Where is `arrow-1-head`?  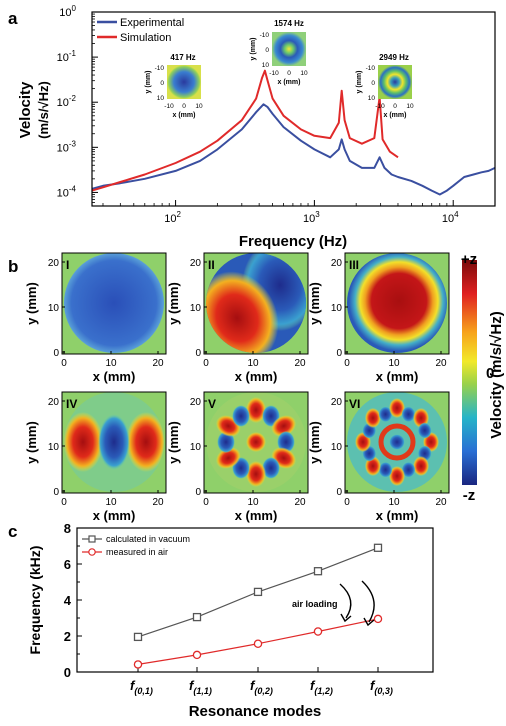
arrow-1-head is located at coordinates (346, 618).